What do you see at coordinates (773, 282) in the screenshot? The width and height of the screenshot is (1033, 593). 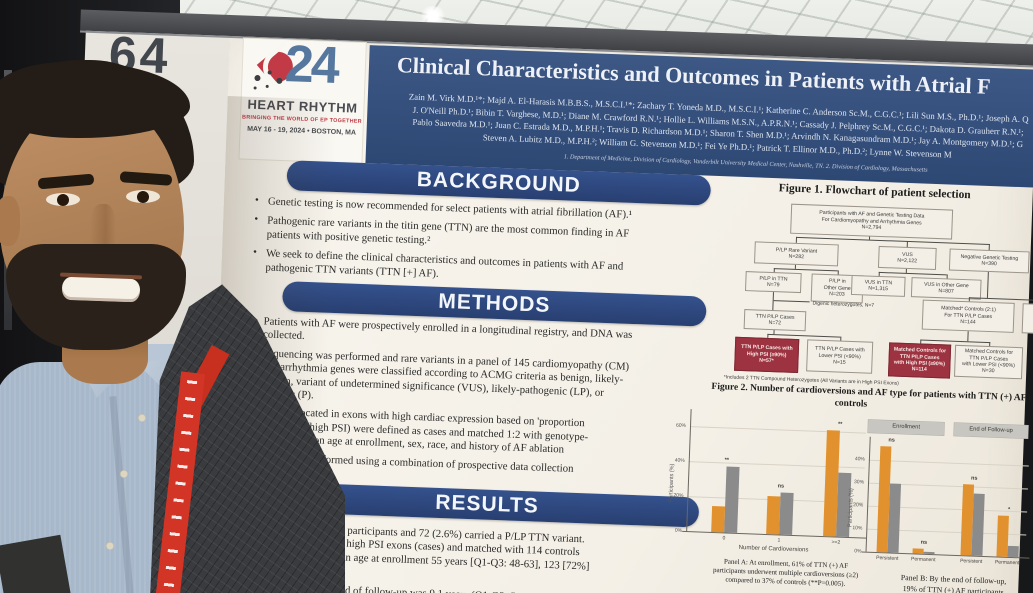 I see `flowchart-box-plp-ttn: P/LP in TTN N=79` at bounding box center [773, 282].